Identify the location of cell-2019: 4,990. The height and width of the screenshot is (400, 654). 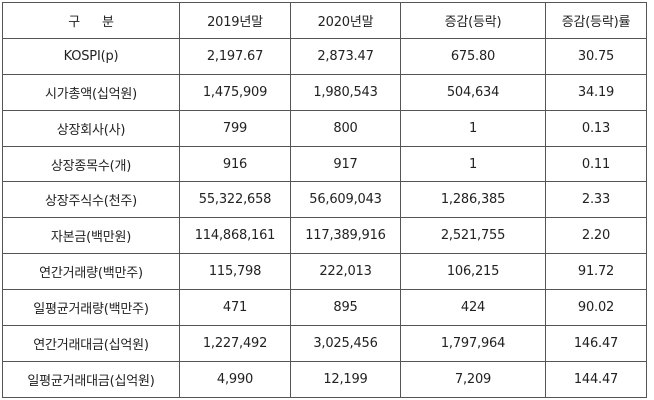
(235, 379).